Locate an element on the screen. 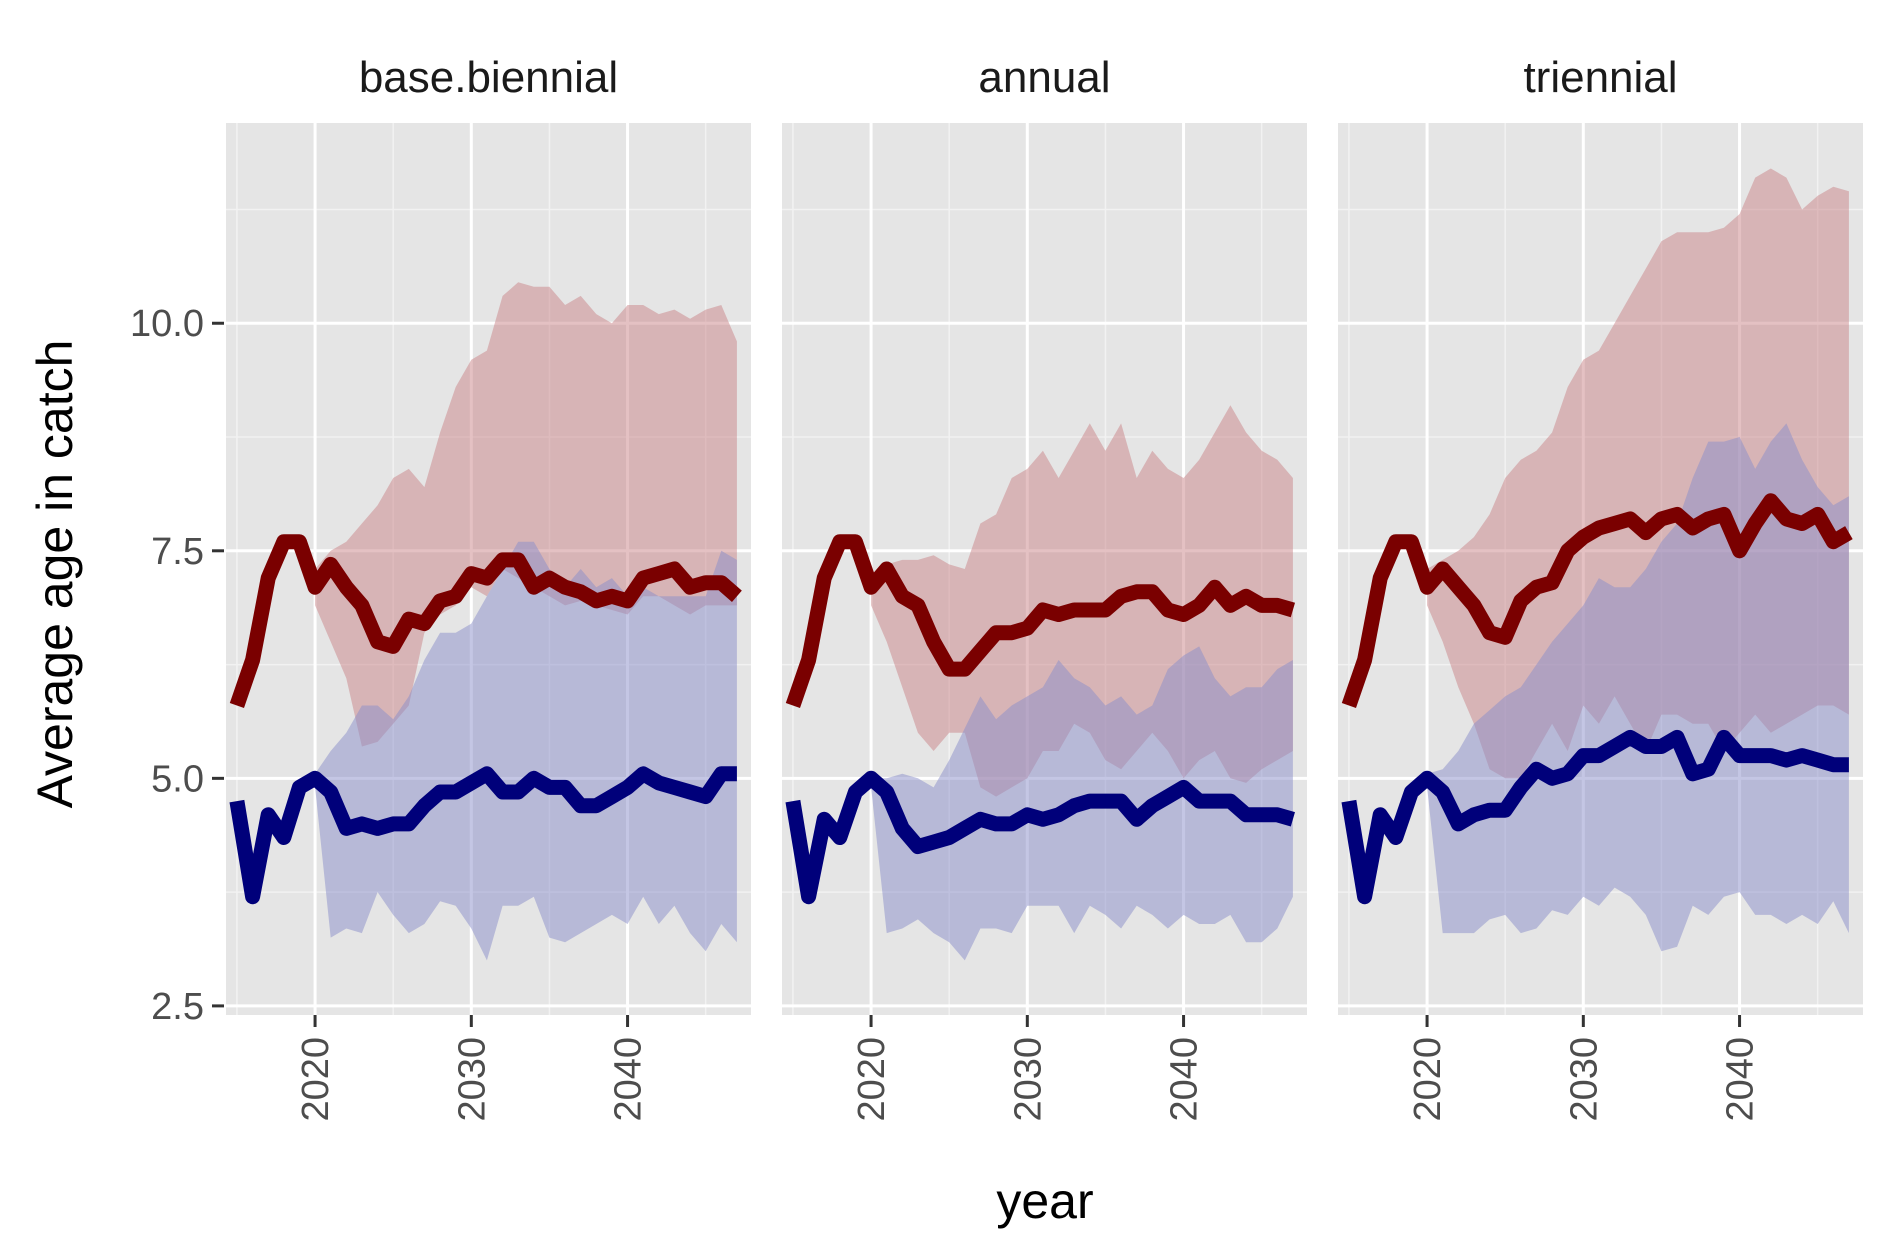 This screenshot has height=1259, width=1889. y-tick-label: 2.5 is located at coordinates (177, 1007).